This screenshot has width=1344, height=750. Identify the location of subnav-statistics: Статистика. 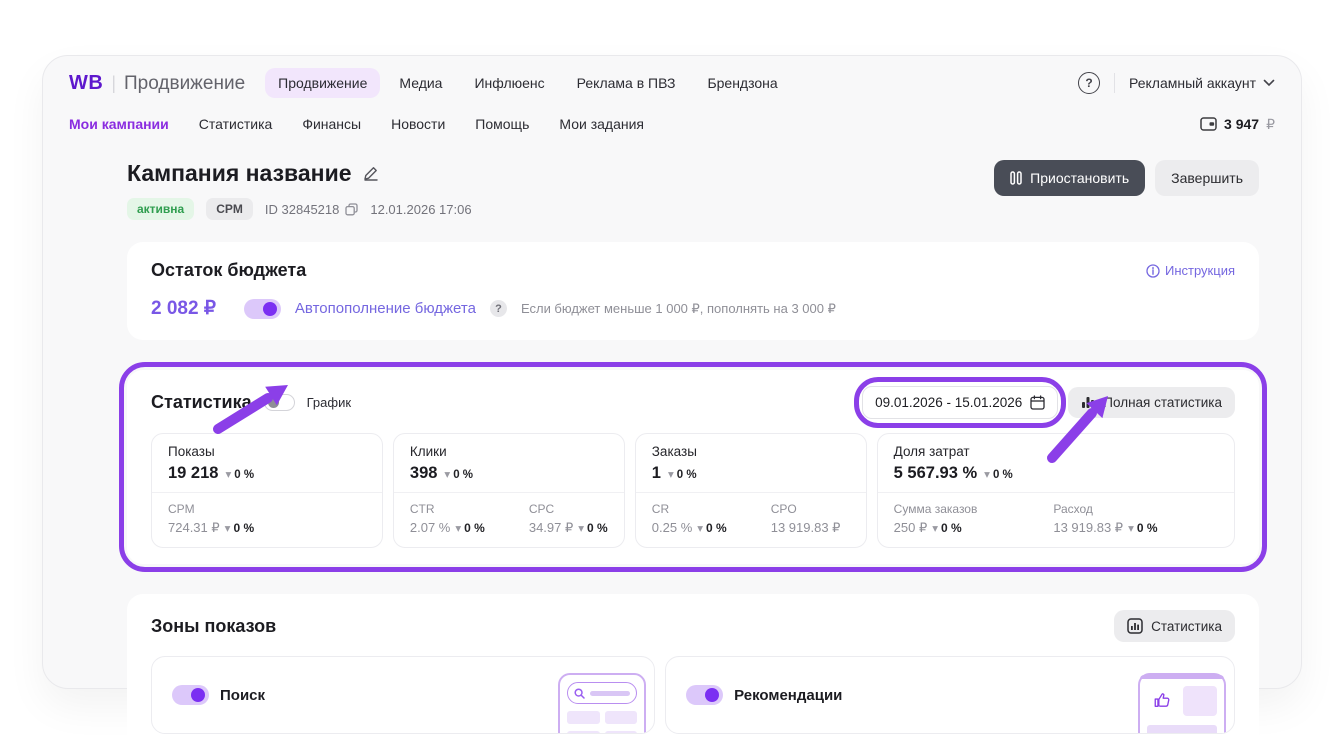
(235, 124).